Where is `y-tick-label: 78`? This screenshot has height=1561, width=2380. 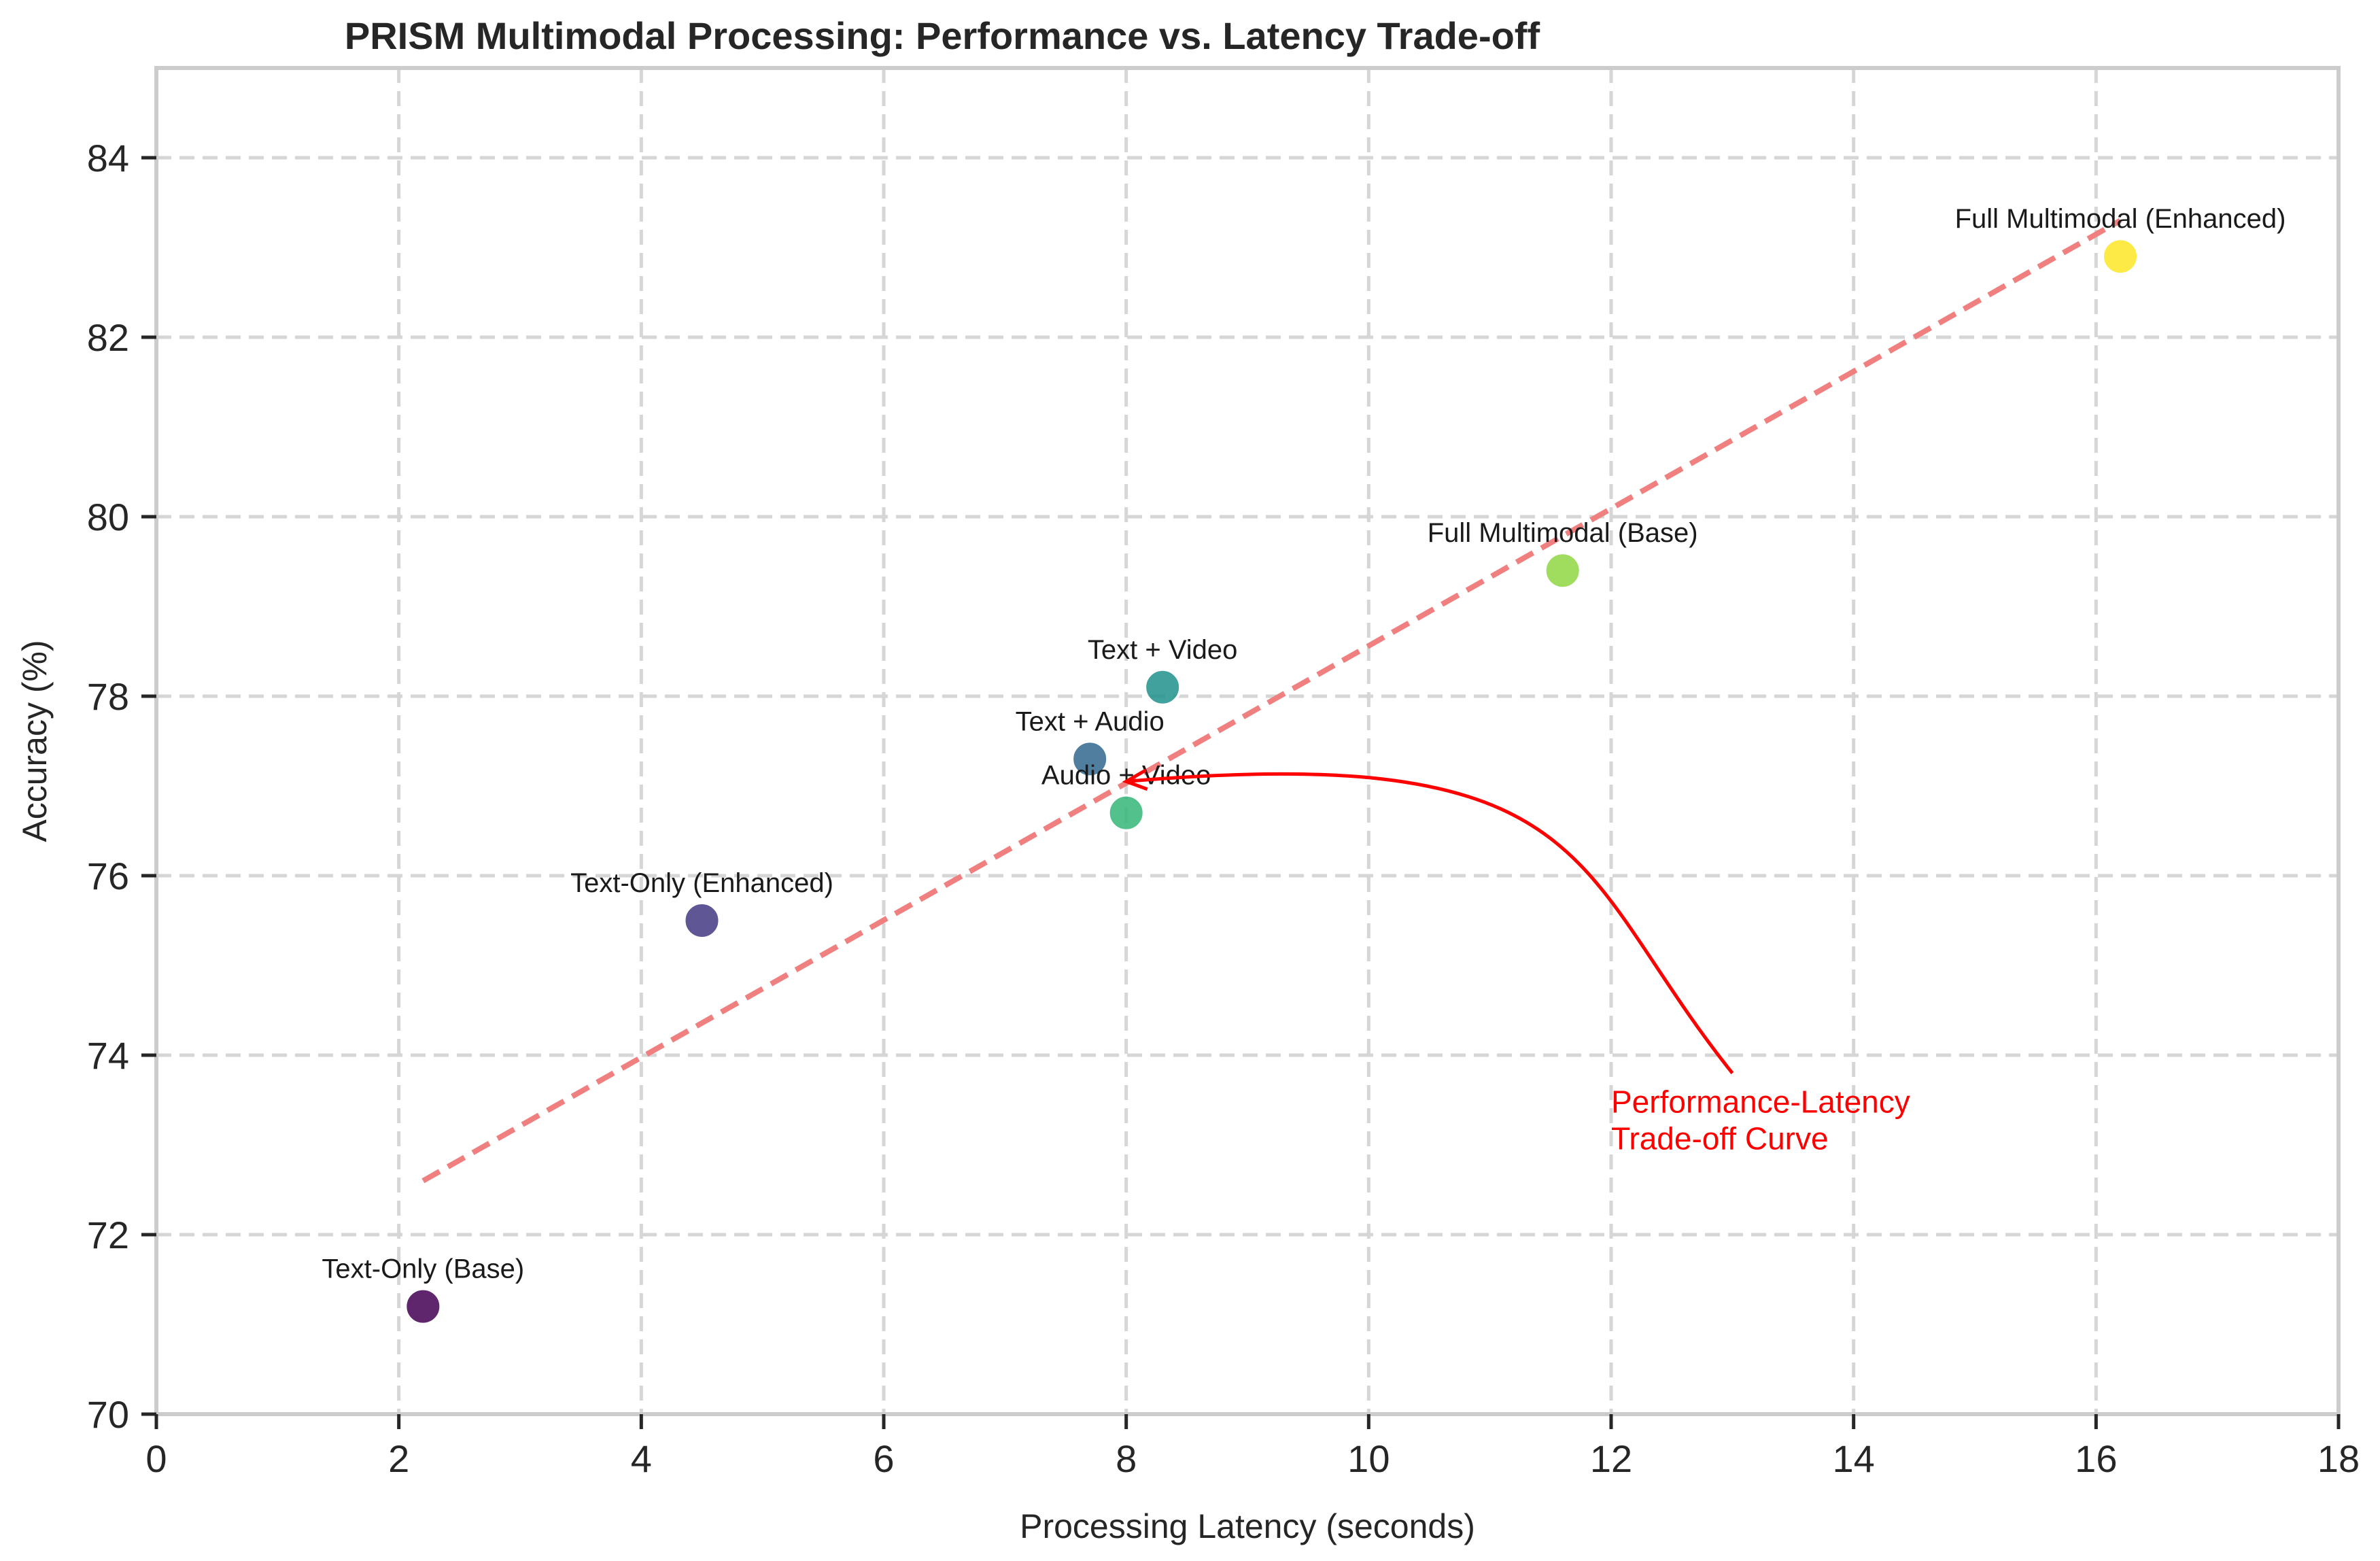 y-tick-label: 78 is located at coordinates (108, 696).